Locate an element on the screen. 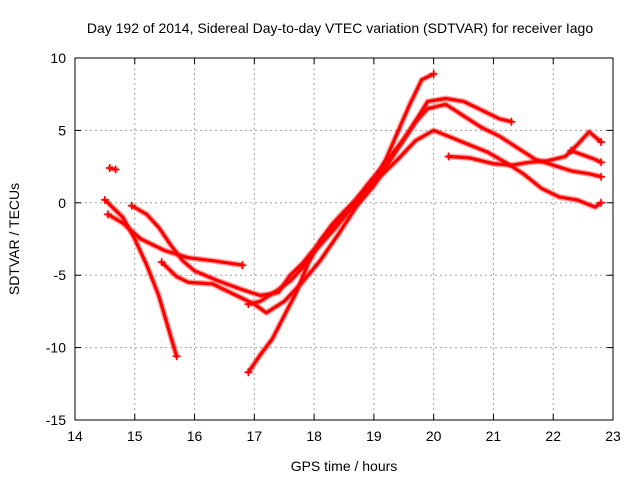 The width and height of the screenshot is (640, 480). x-tick-label: 14 is located at coordinates (75, 436).